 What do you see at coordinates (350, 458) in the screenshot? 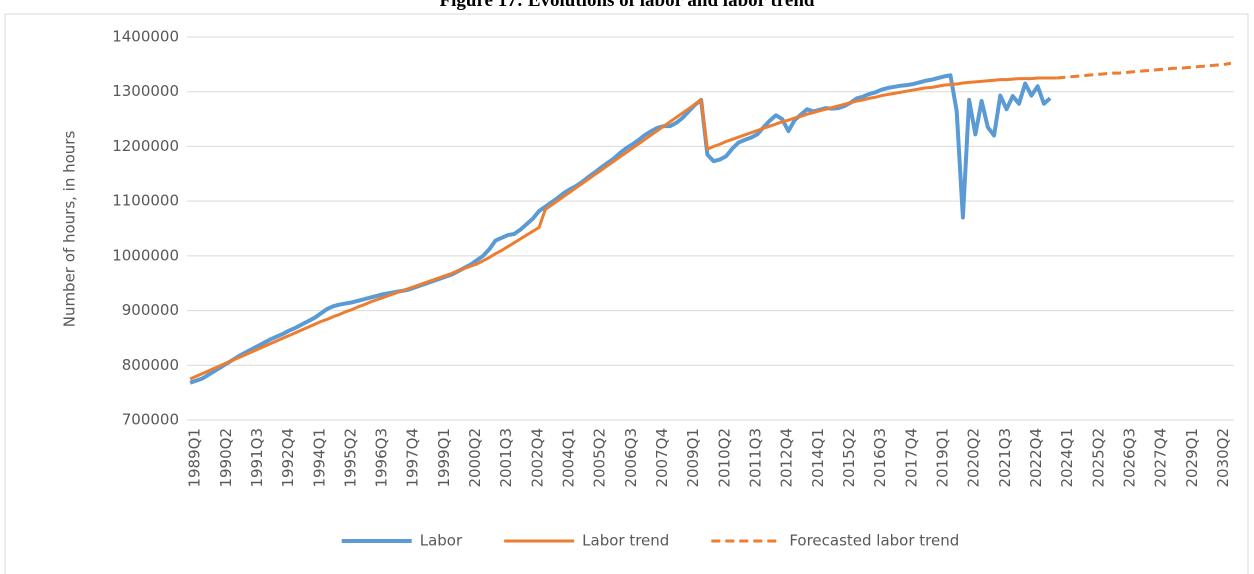
I see `x-tick-label: 1995Q2` at bounding box center [350, 458].